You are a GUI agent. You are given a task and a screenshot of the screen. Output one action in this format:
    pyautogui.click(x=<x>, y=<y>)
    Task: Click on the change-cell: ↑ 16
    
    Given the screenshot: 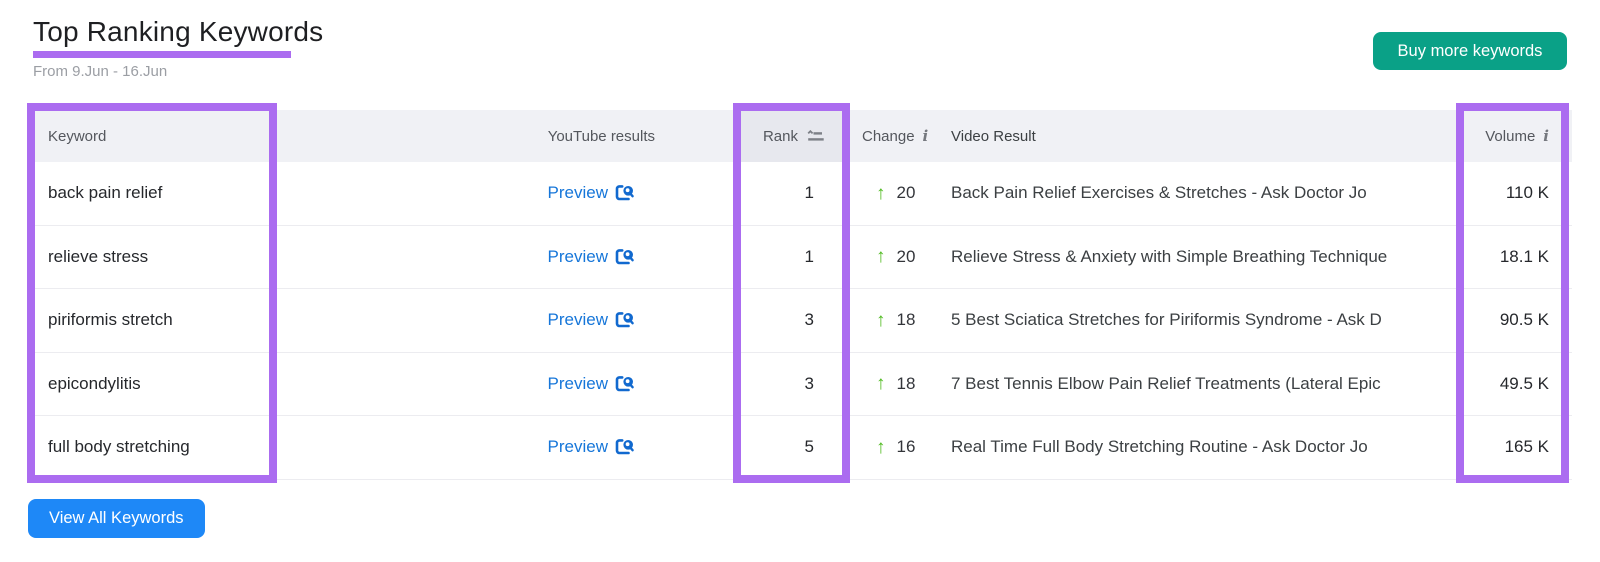 What is the action you would take?
    pyautogui.click(x=897, y=447)
    